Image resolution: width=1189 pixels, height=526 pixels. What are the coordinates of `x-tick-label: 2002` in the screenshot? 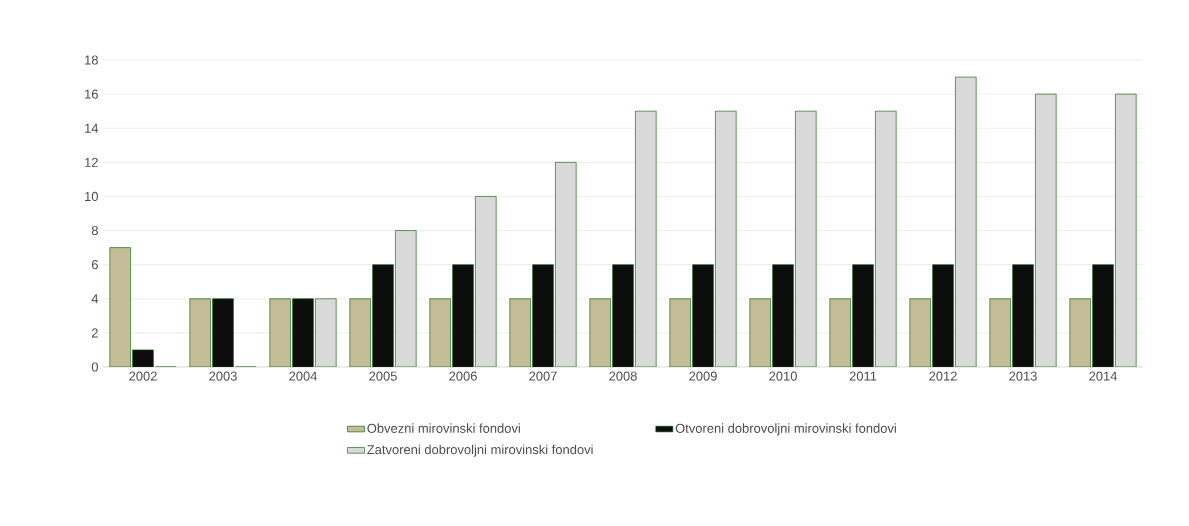 It's located at (143, 376).